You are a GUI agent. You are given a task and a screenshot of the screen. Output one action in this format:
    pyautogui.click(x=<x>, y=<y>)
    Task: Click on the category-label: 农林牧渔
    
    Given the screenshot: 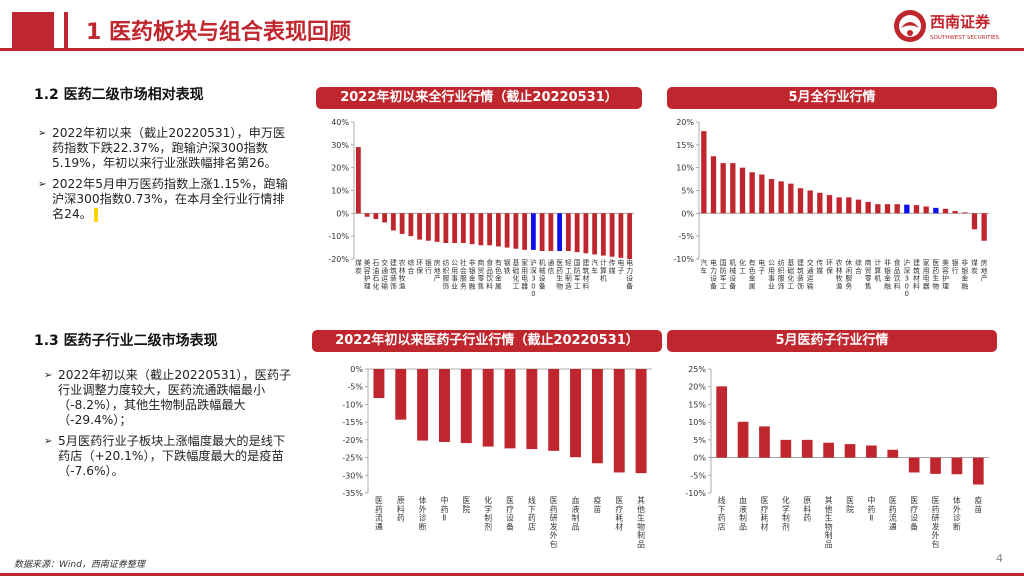 What is the action you would take?
    pyautogui.click(x=402, y=274)
    